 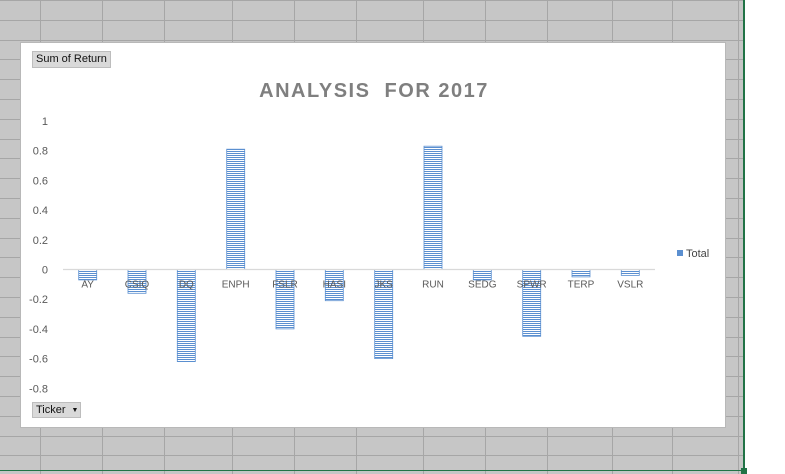 I want to click on ticker-filter-button: Ticker ▼, so click(x=56, y=410).